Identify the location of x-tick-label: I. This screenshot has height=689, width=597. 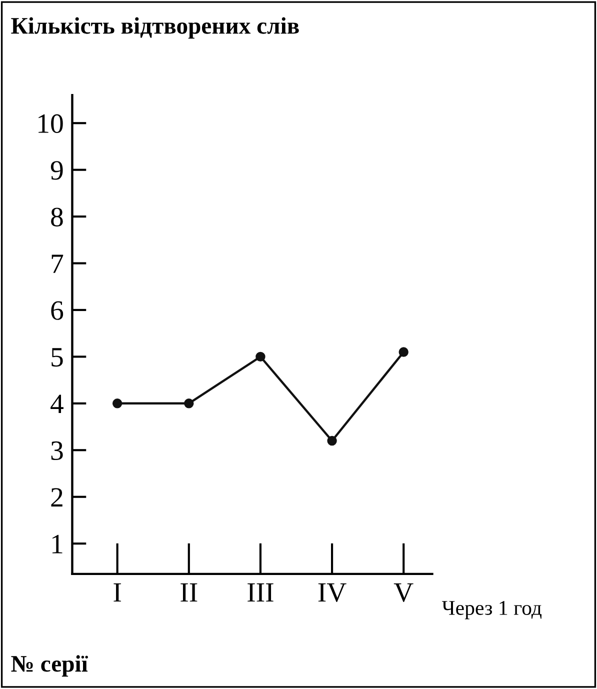
(117, 592).